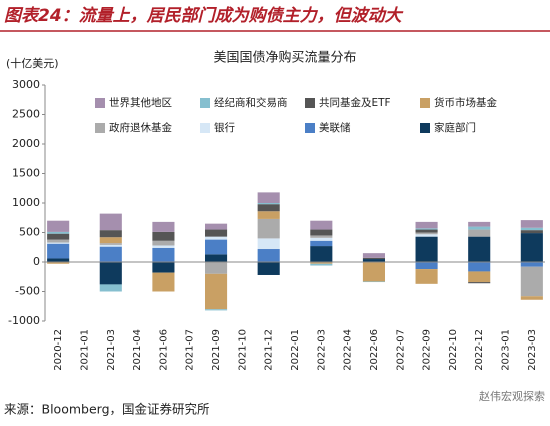 Image resolution: width=550 pixels, height=426 pixels. I want to click on legend-label: 政府退休基金, so click(140, 127).